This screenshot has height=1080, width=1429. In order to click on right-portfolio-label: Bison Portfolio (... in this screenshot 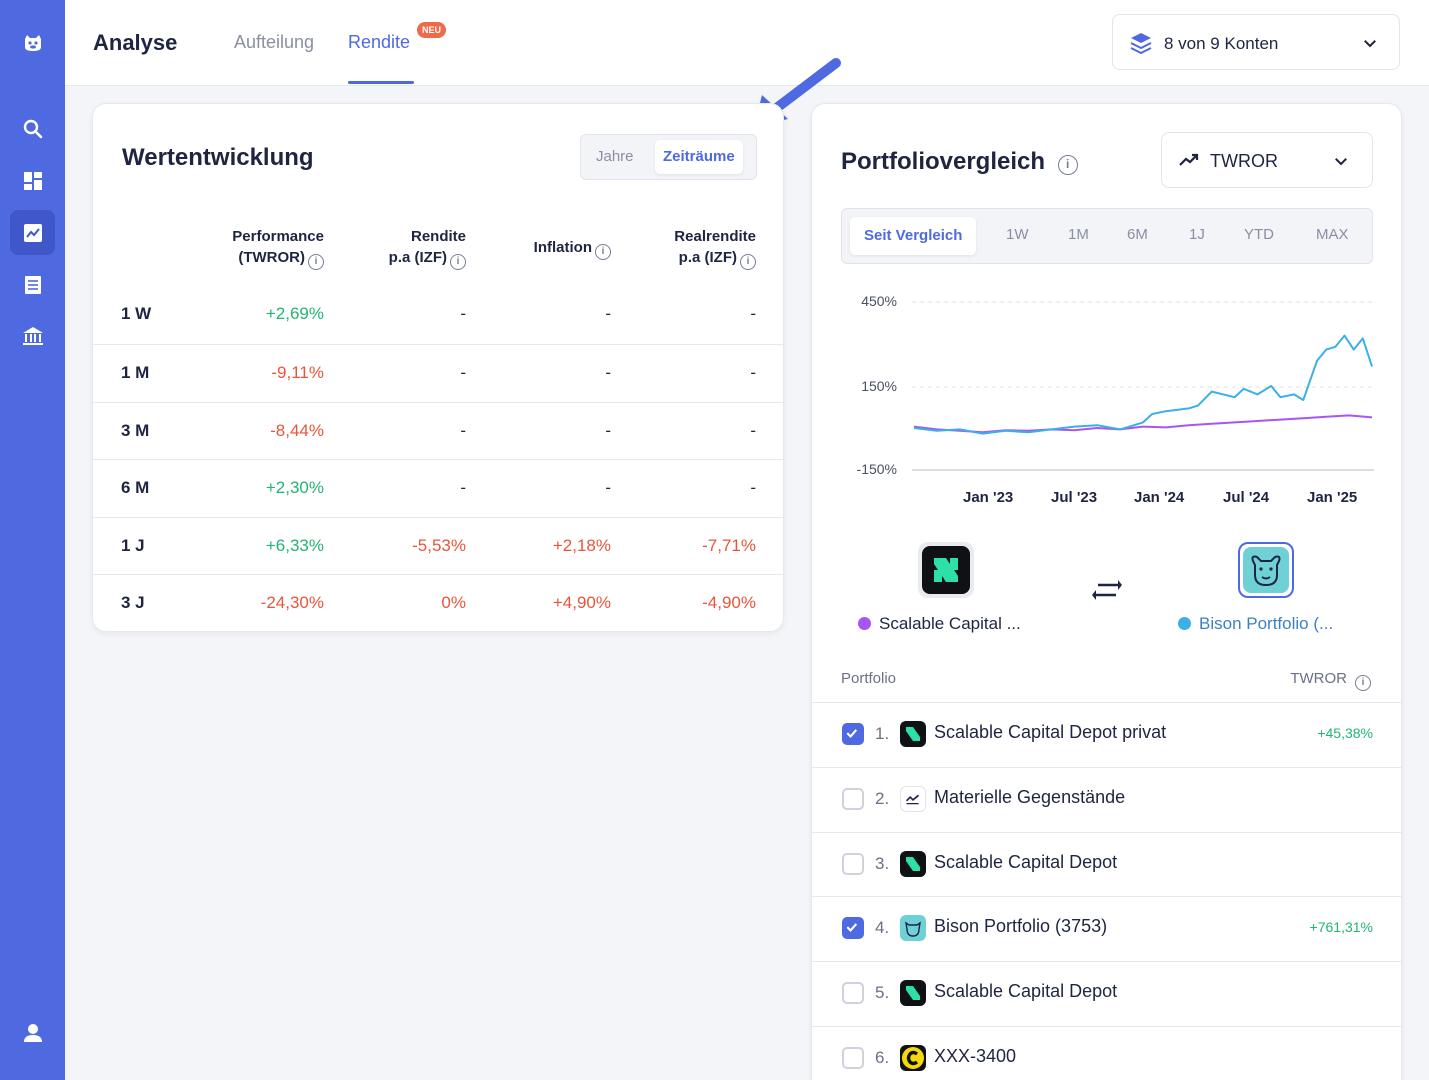, I will do `click(1255, 624)`.